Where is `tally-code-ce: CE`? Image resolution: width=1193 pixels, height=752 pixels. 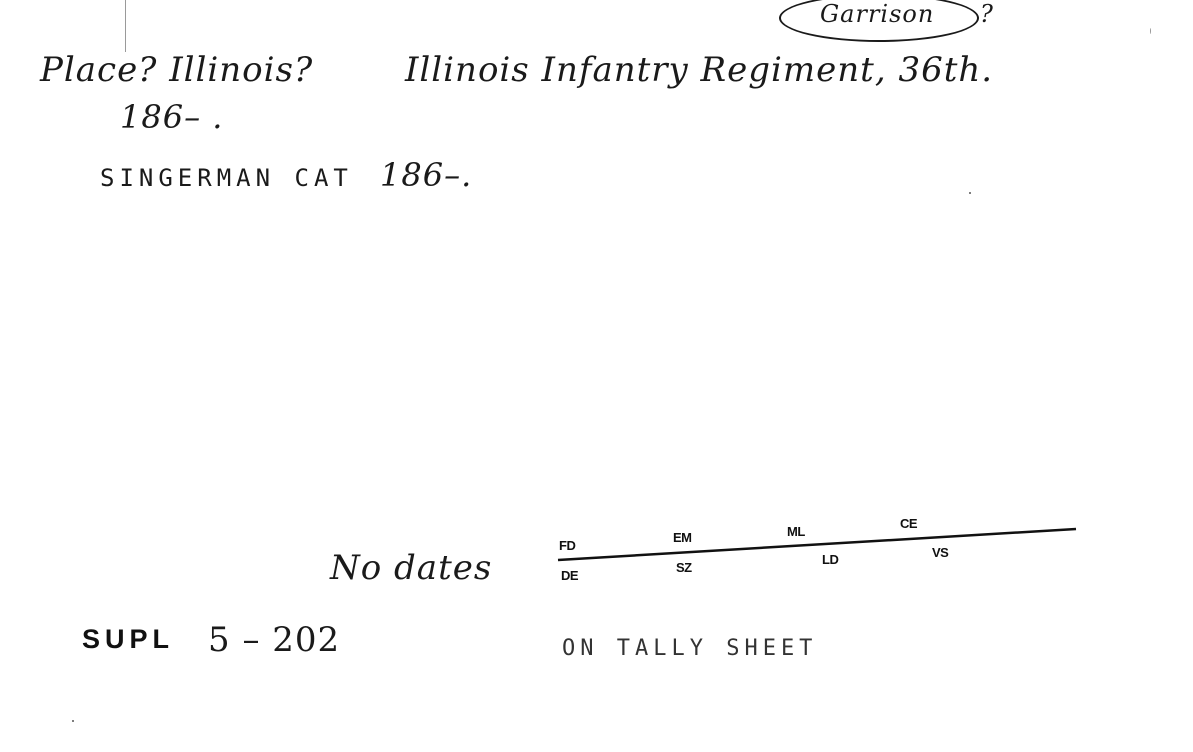 tally-code-ce: CE is located at coordinates (909, 523).